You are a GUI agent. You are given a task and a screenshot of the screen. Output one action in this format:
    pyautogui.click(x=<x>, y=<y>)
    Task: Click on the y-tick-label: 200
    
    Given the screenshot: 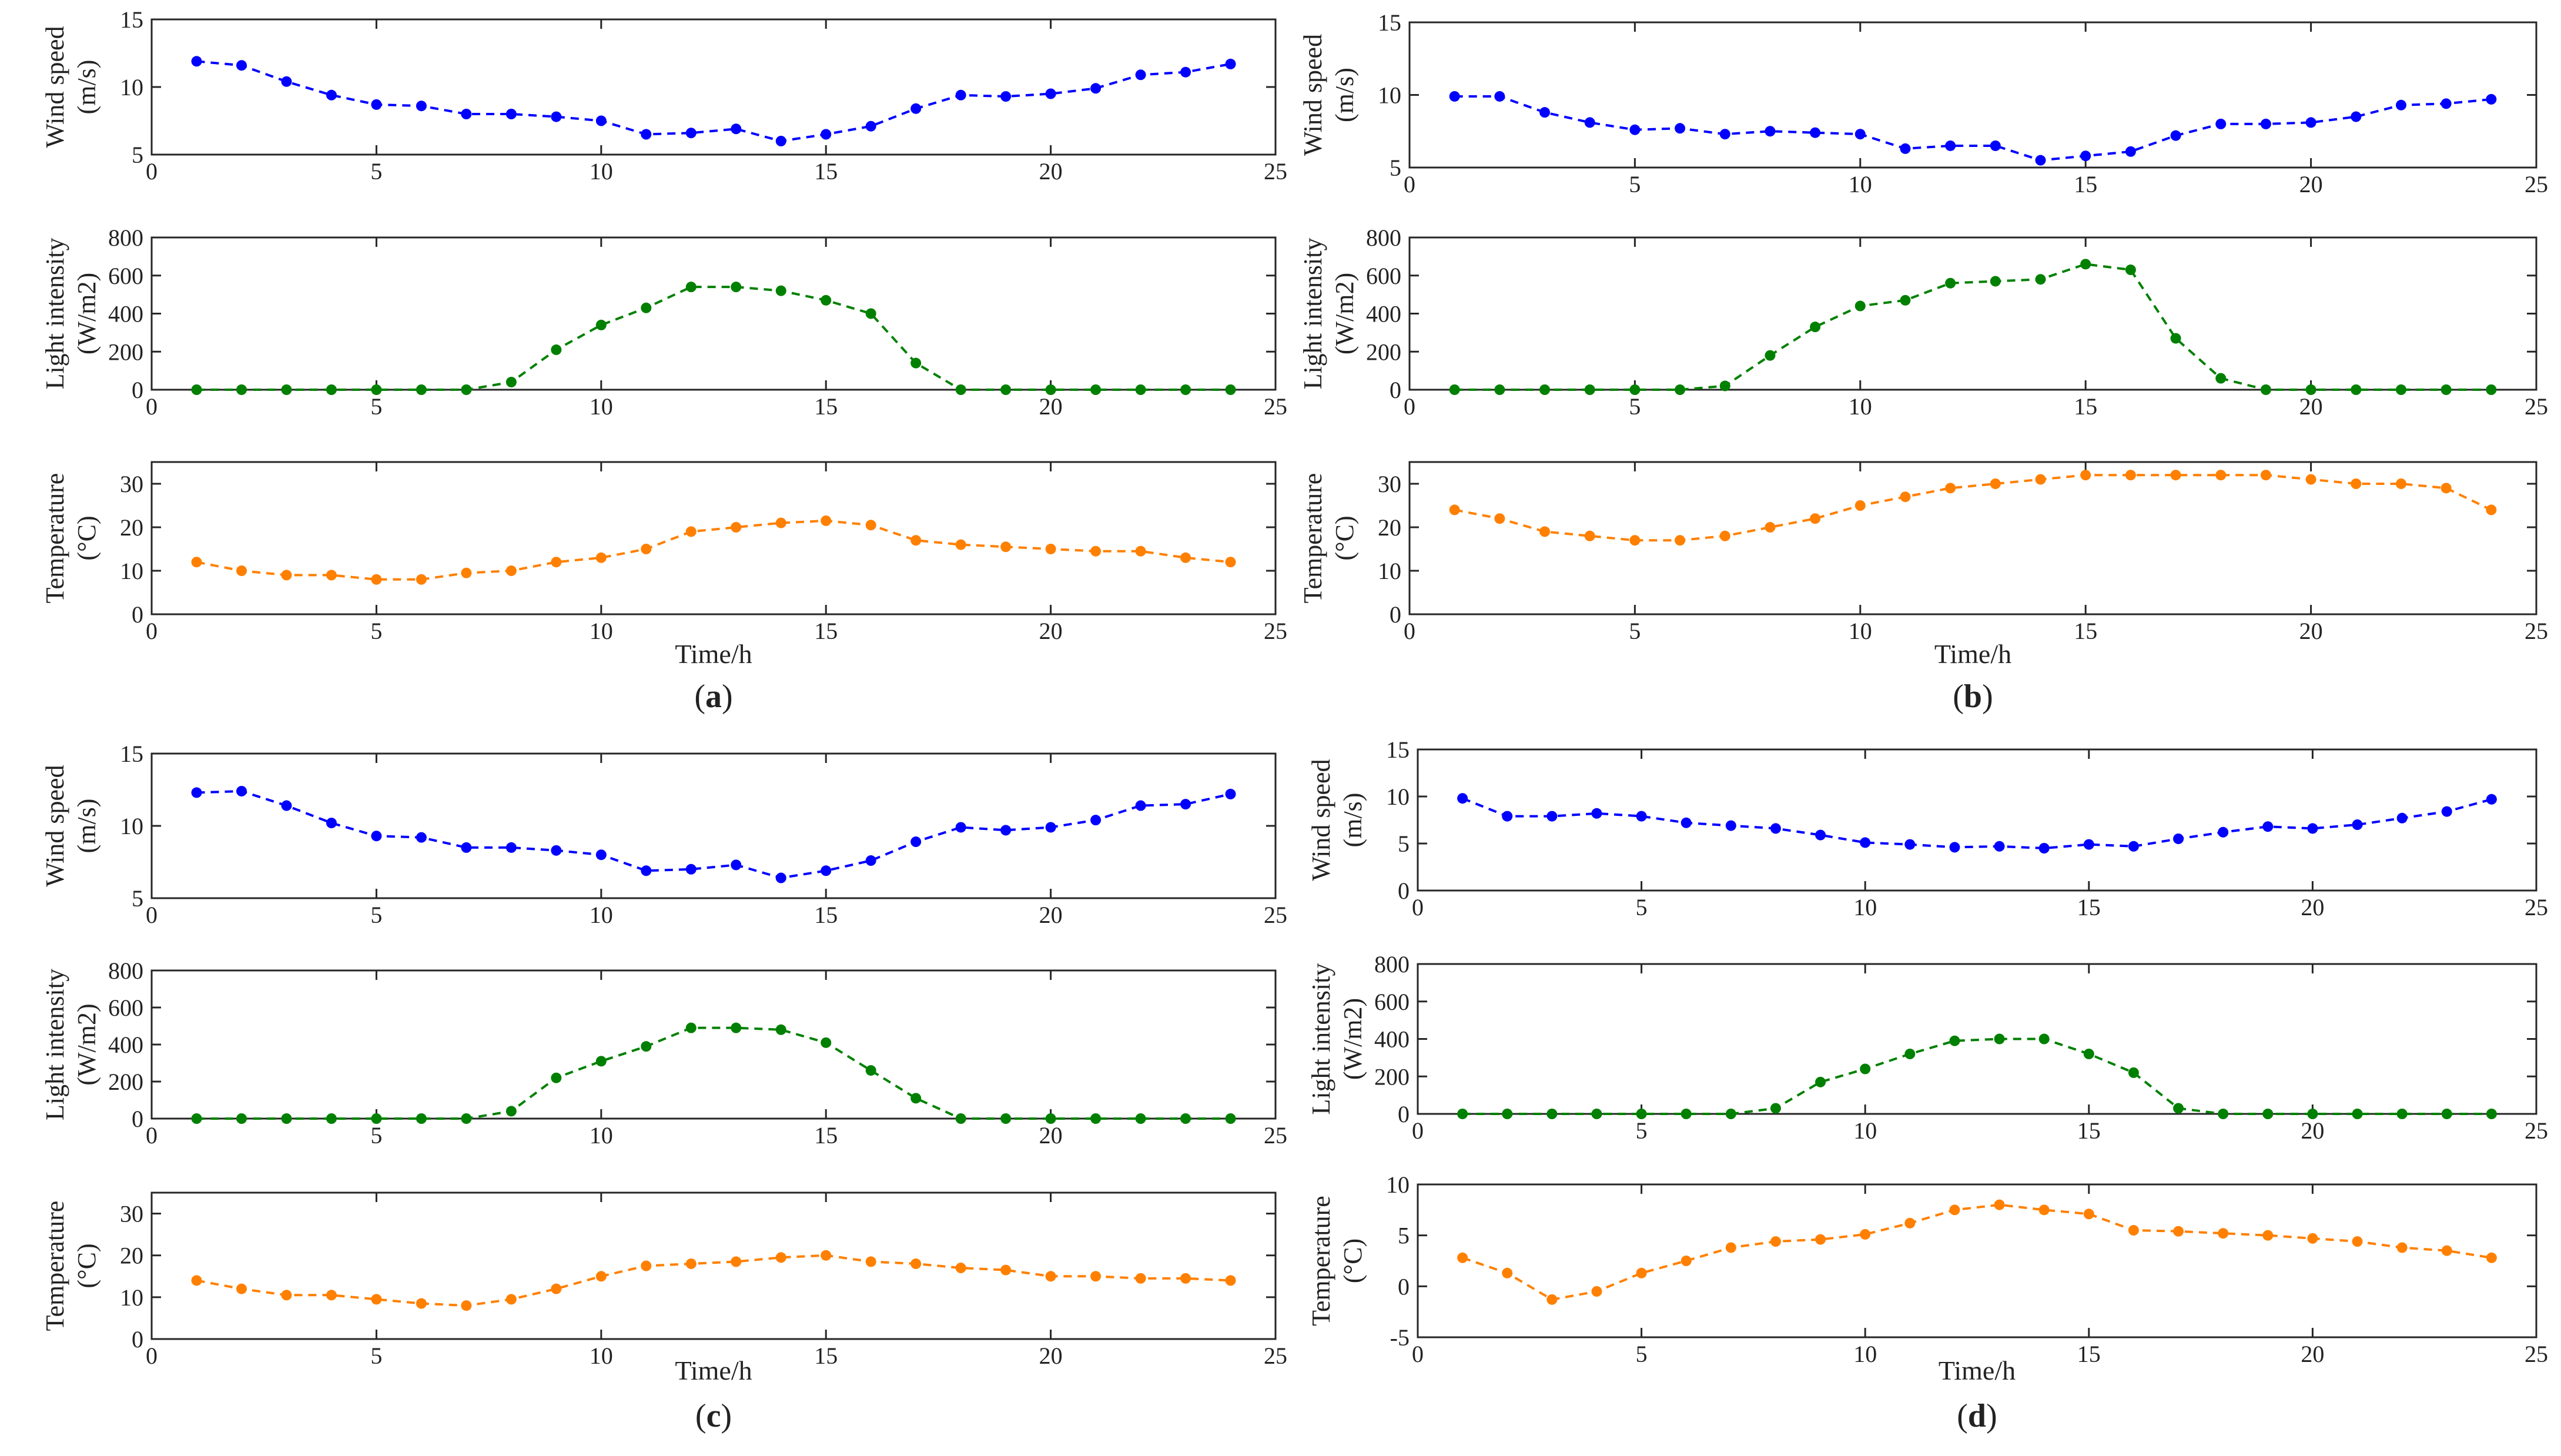 What is the action you would take?
    pyautogui.click(x=1383, y=352)
    